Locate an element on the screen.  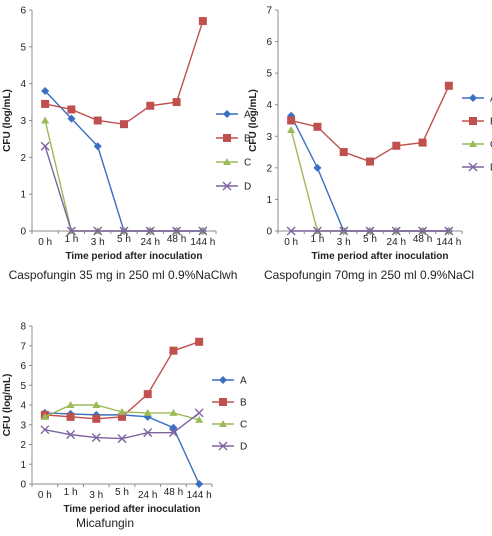
legend-marker-c is located at coordinates (227, 161).